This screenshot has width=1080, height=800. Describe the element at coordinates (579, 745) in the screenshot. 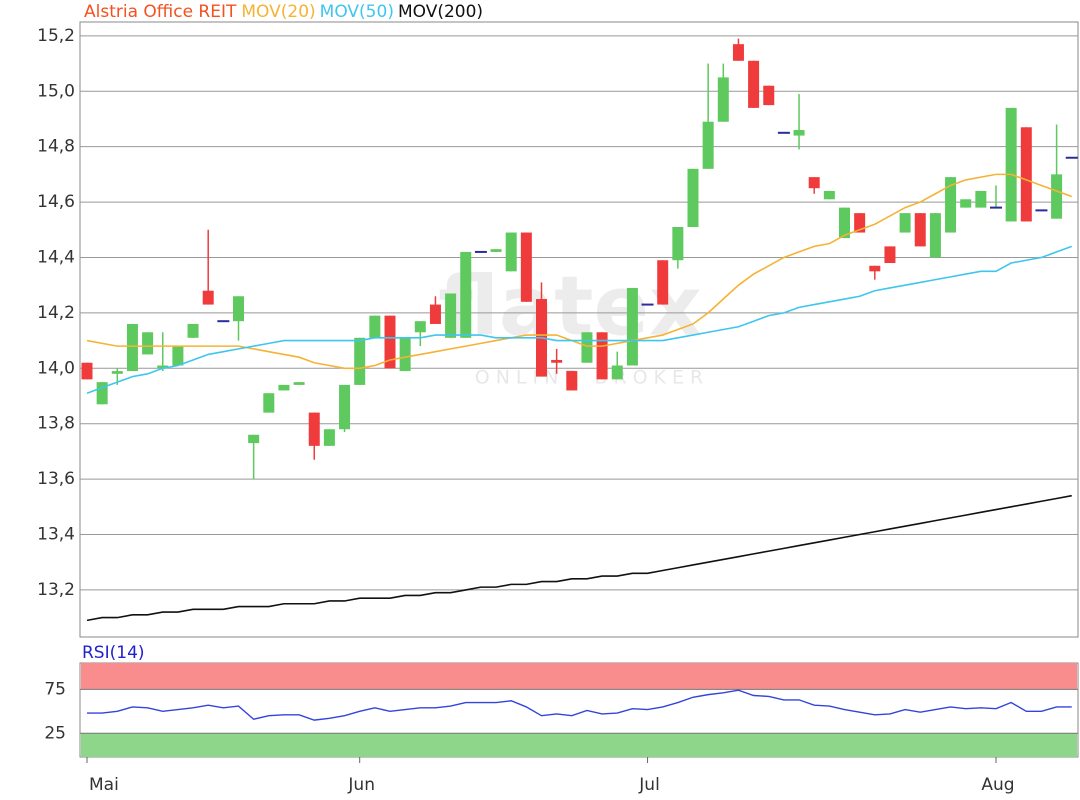

I see `oversold-band` at that location.